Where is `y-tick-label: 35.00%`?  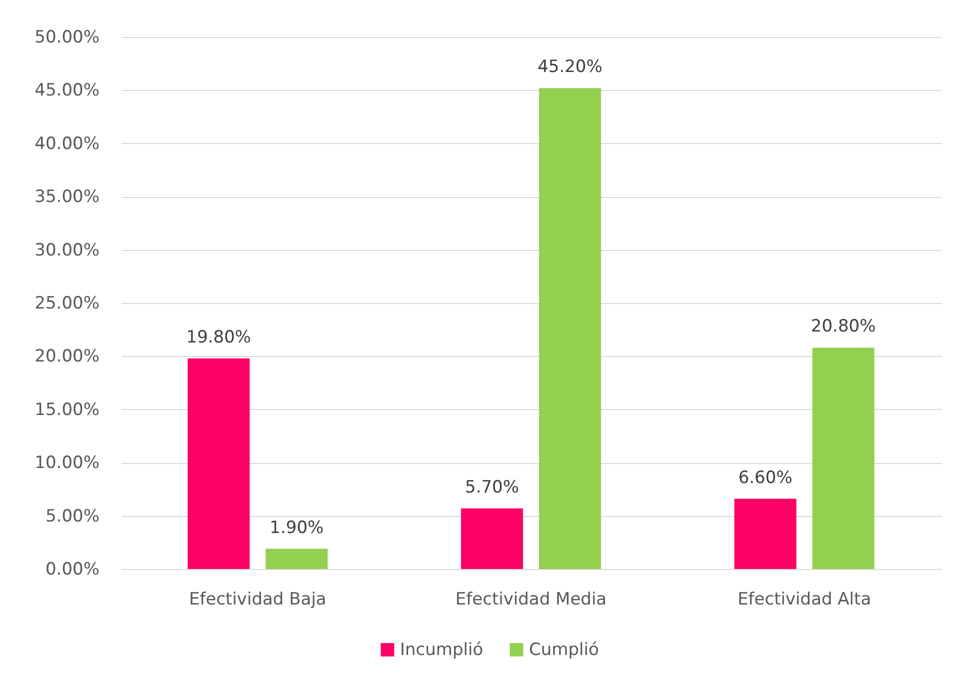
y-tick-label: 35.00% is located at coordinates (67, 197).